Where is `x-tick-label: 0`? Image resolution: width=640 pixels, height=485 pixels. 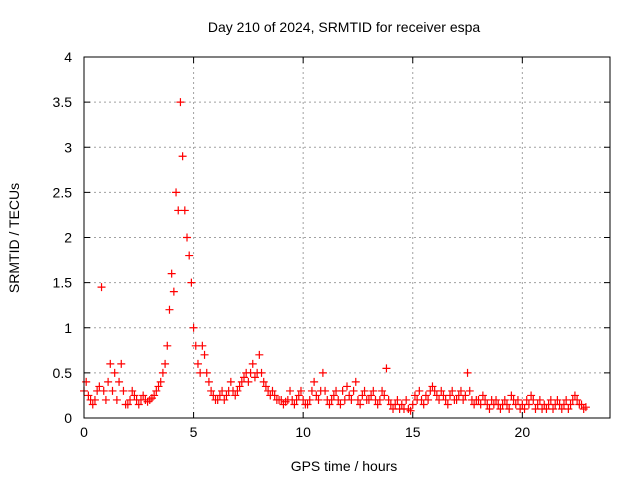
x-tick-label: 0 is located at coordinates (84, 432).